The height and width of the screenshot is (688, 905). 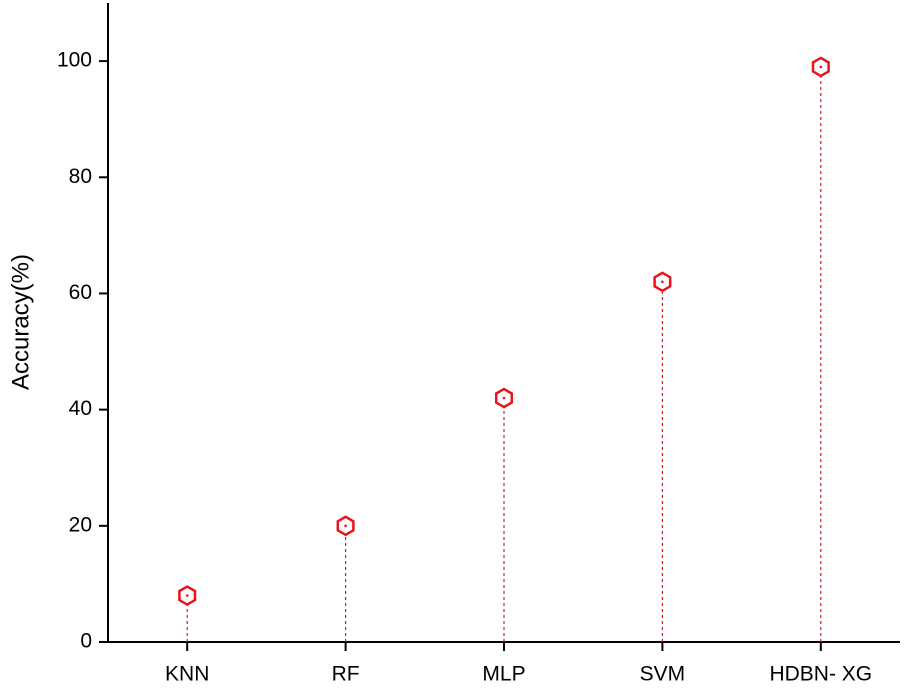 I want to click on x-tick-label: MLP, so click(x=503, y=674).